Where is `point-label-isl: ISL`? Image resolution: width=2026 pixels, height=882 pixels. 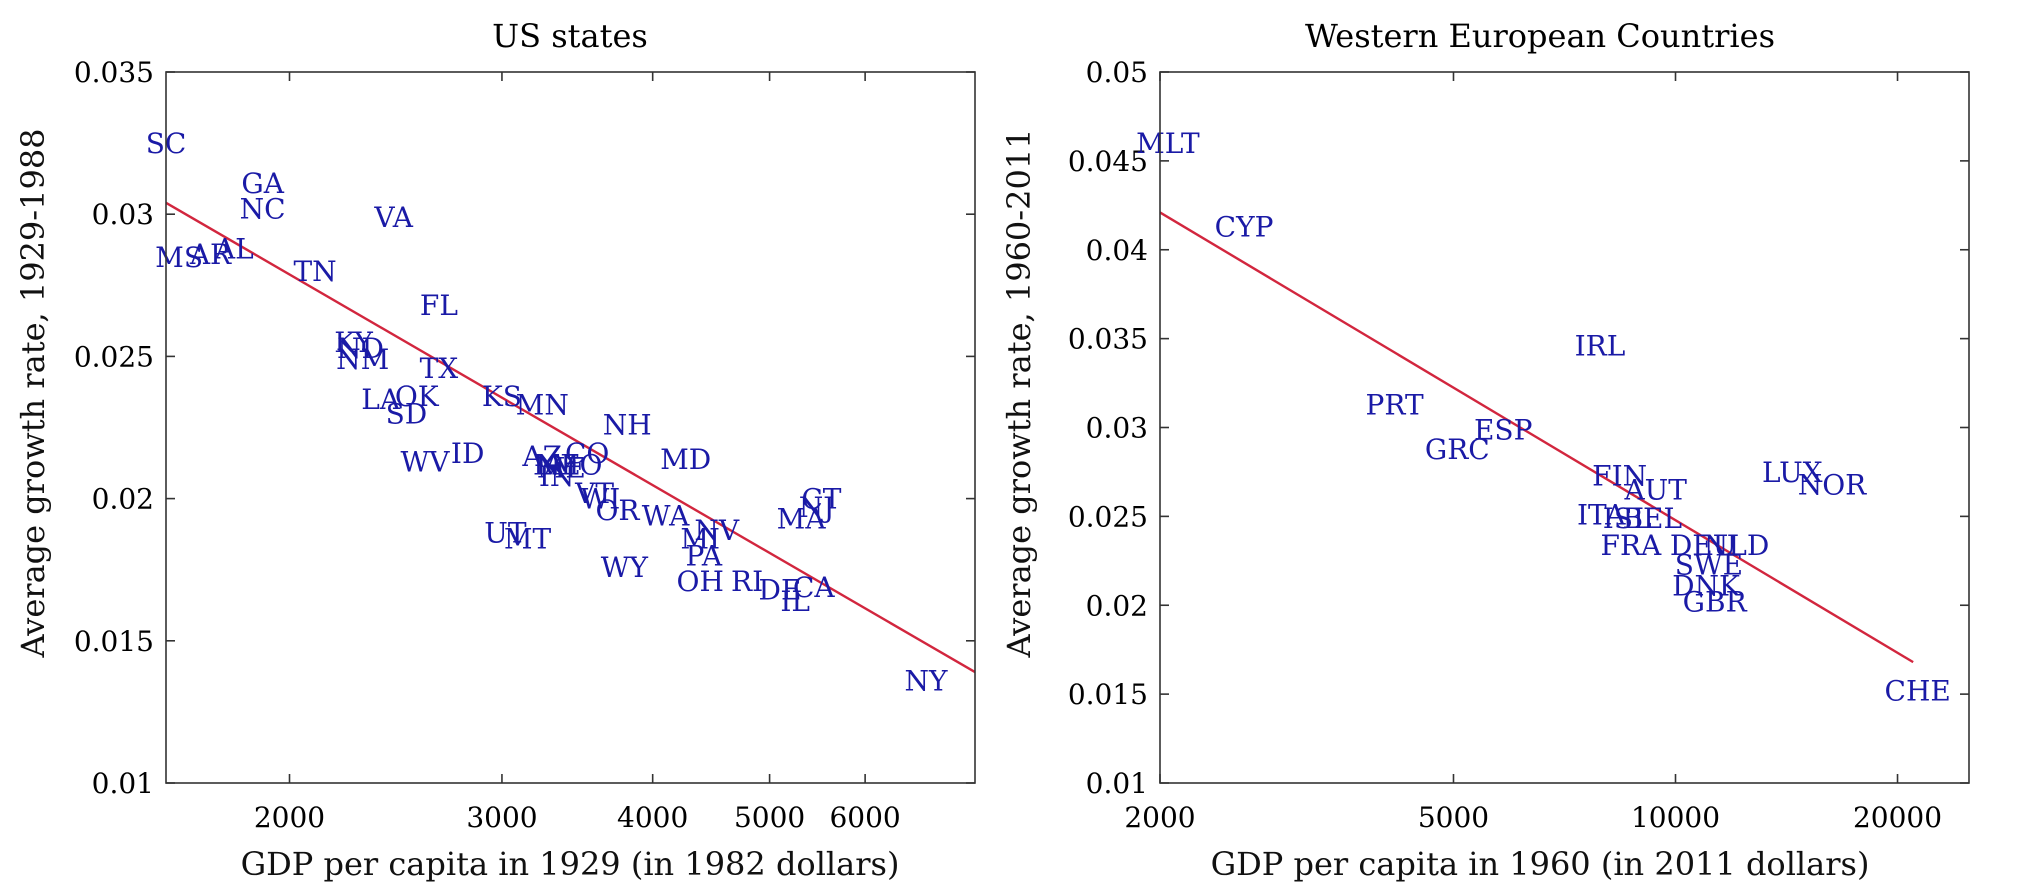
point-label-isl: ISL is located at coordinates (1627, 518).